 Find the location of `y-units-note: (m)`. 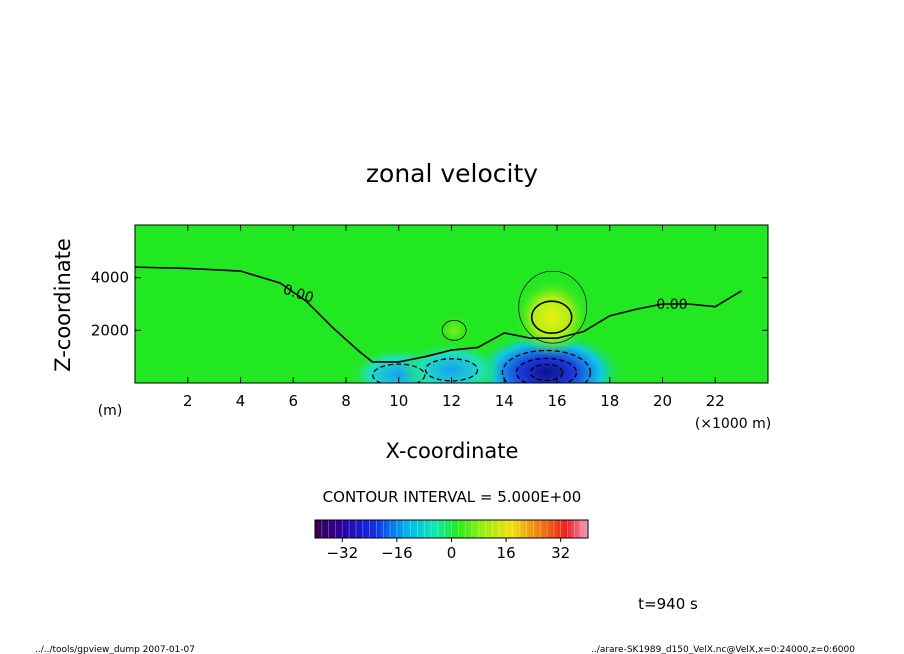

y-units-note: (m) is located at coordinates (110, 411).